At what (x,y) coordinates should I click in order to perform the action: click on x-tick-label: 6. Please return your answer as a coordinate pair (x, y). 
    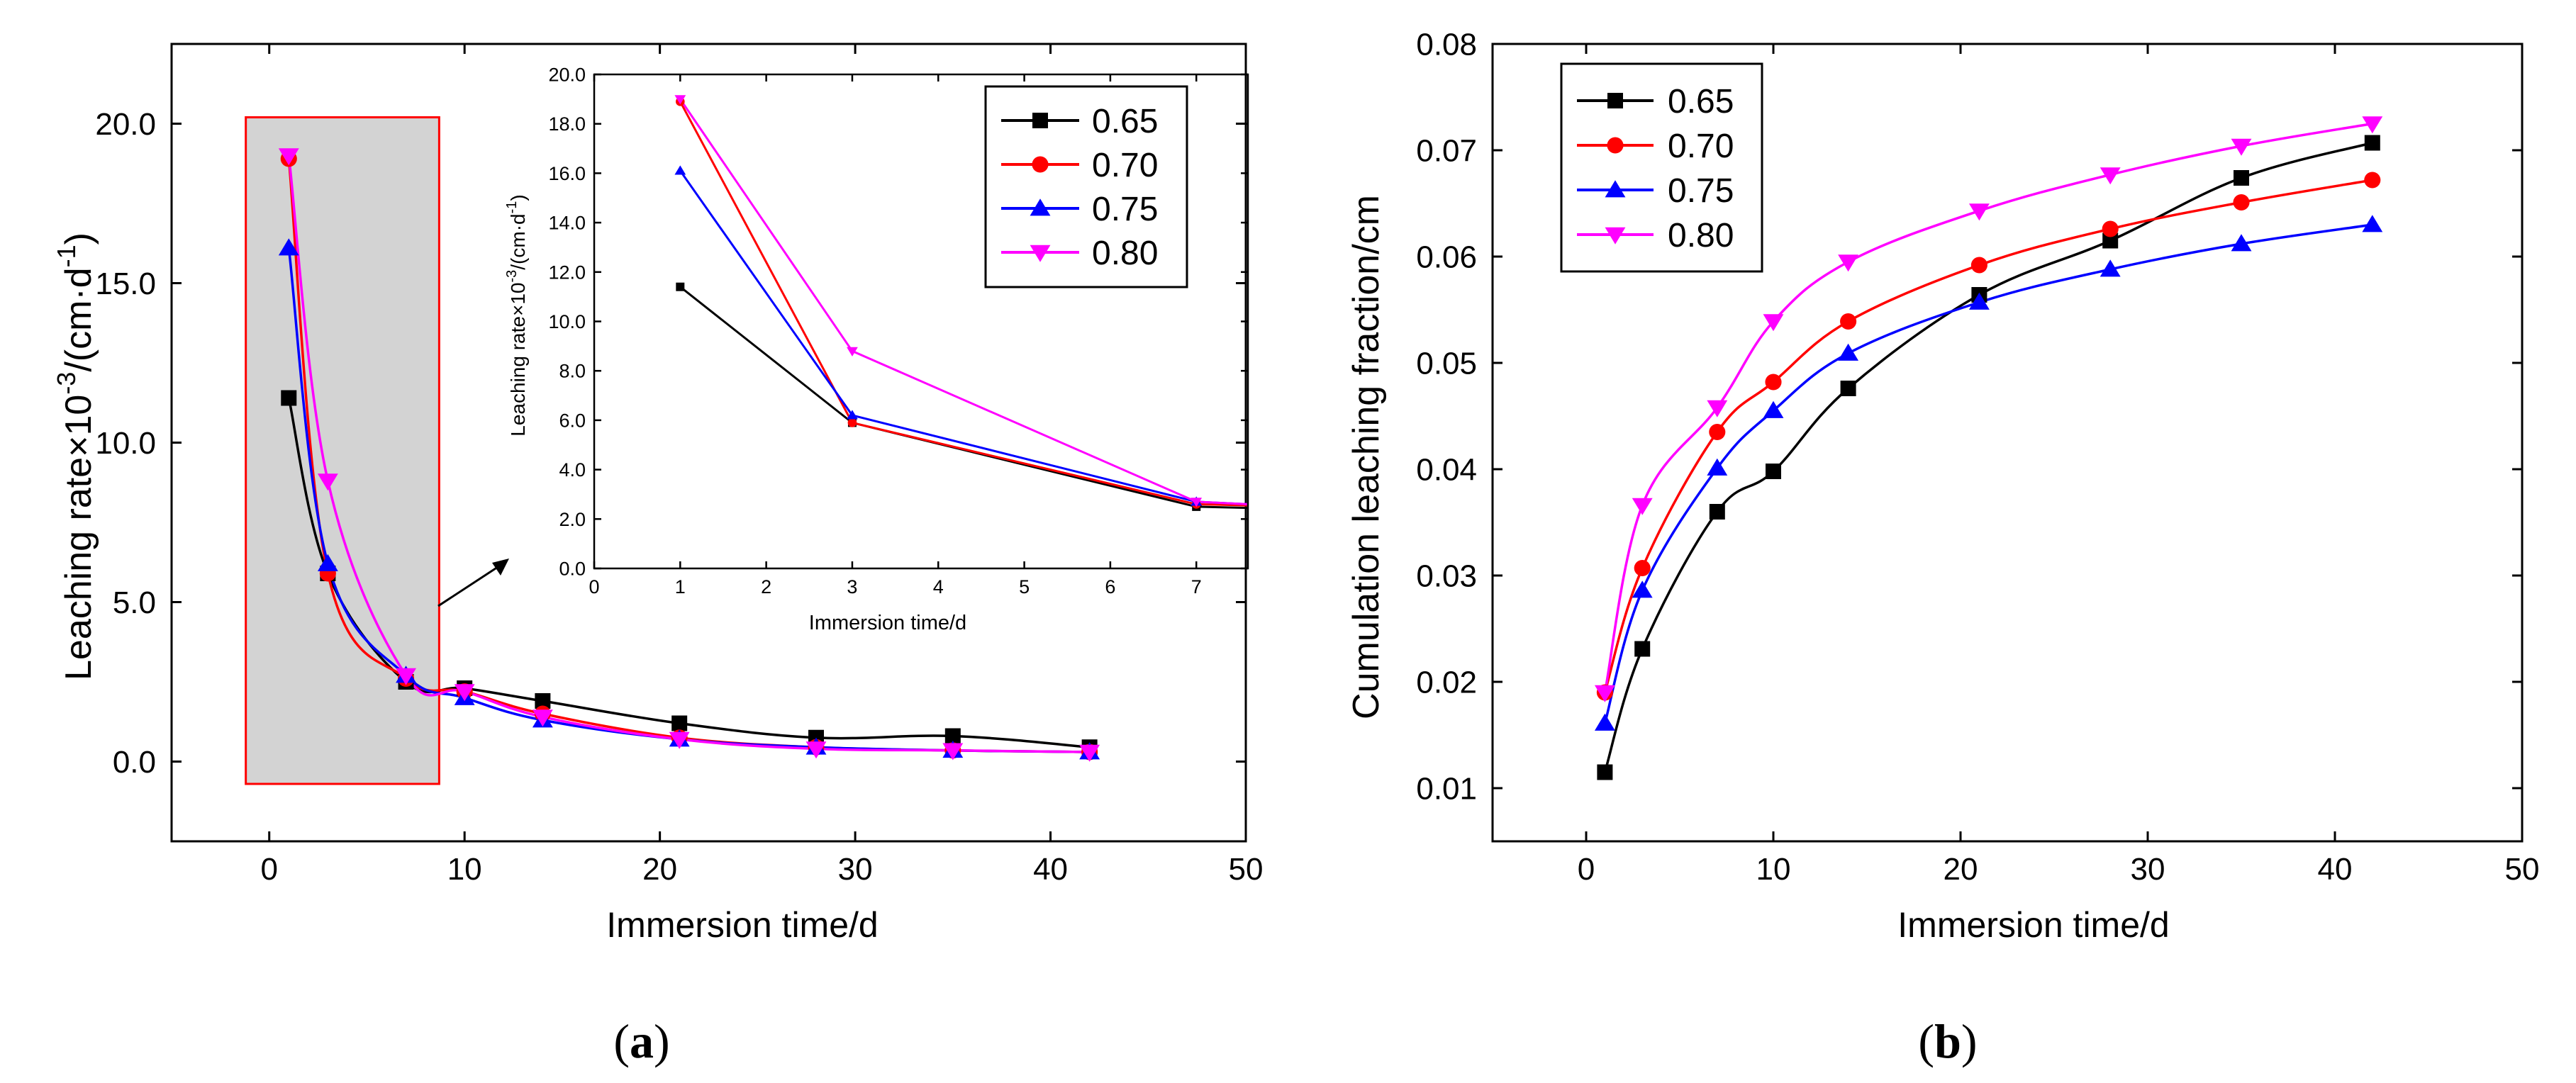
    Looking at the image, I should click on (1110, 586).